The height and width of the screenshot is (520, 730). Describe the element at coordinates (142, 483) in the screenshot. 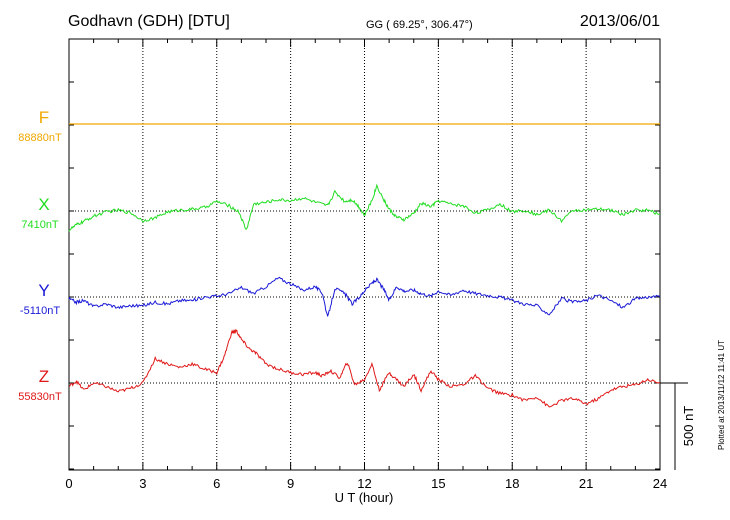

I see `x-tick-label: 3` at that location.